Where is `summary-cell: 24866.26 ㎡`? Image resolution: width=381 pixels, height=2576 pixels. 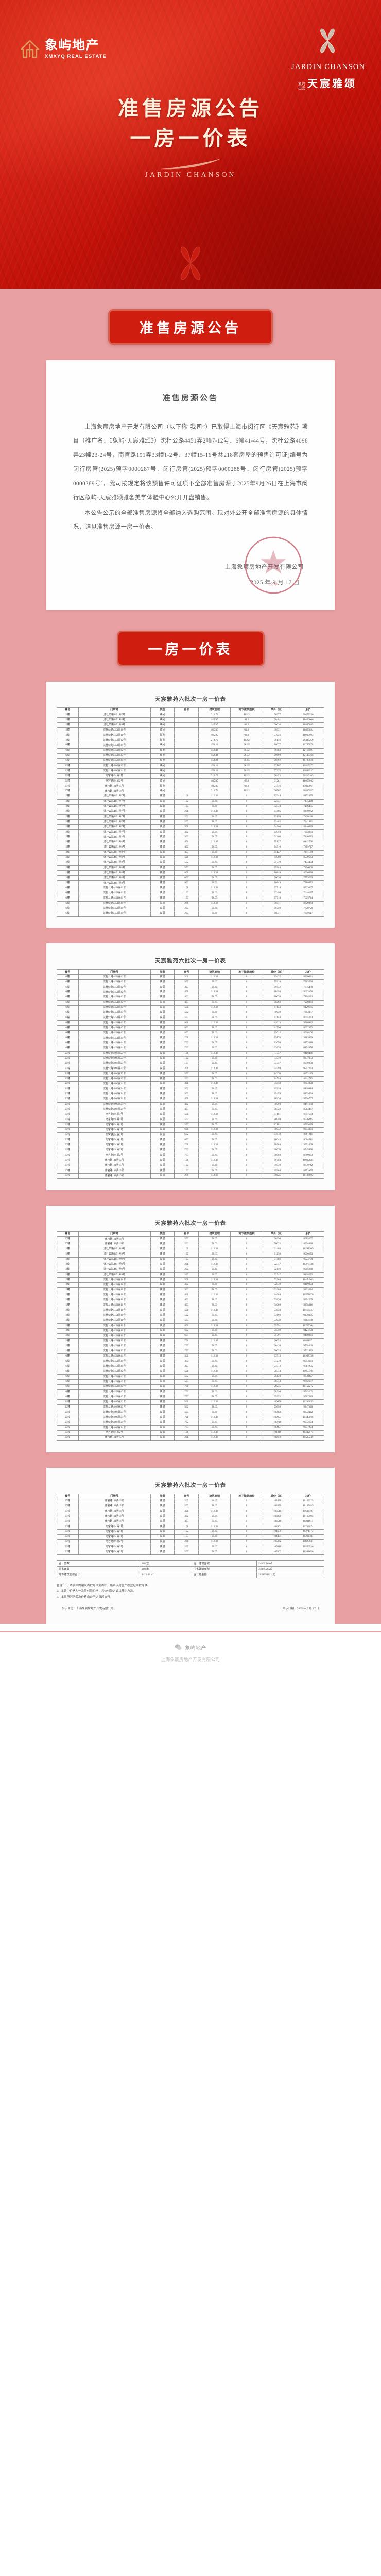 summary-cell: 24866.26 ㎡ is located at coordinates (290, 1569).